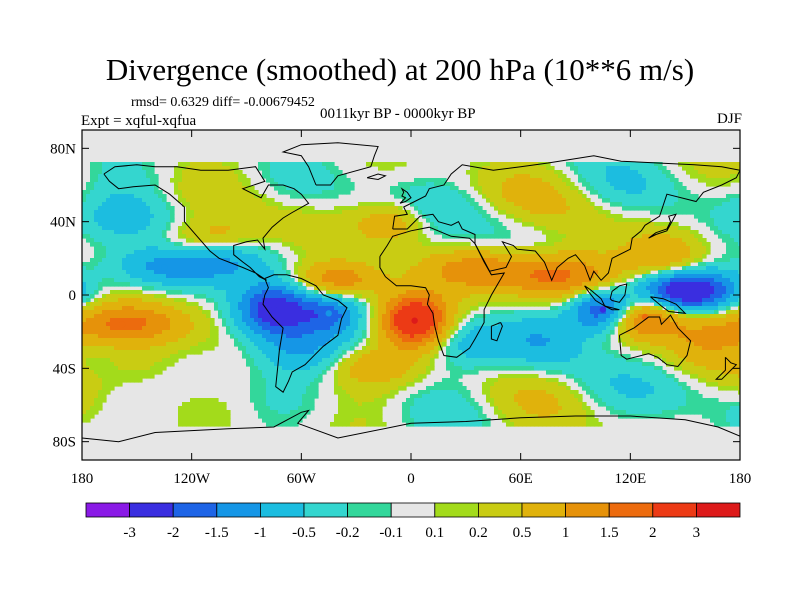 This screenshot has width=800, height=600. Describe the element at coordinates (398, 114) in the screenshot. I see `period-label: 0011kyr BP - 0000kyr BP` at that location.